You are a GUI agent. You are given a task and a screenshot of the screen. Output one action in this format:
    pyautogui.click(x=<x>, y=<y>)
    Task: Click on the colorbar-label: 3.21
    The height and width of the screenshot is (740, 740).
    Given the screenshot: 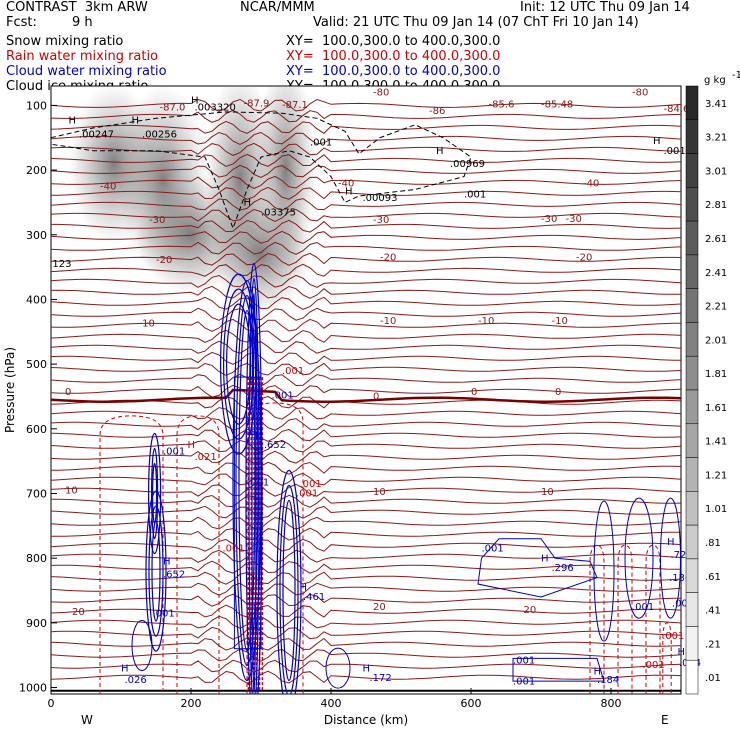 What is the action you would take?
    pyautogui.click(x=716, y=138)
    